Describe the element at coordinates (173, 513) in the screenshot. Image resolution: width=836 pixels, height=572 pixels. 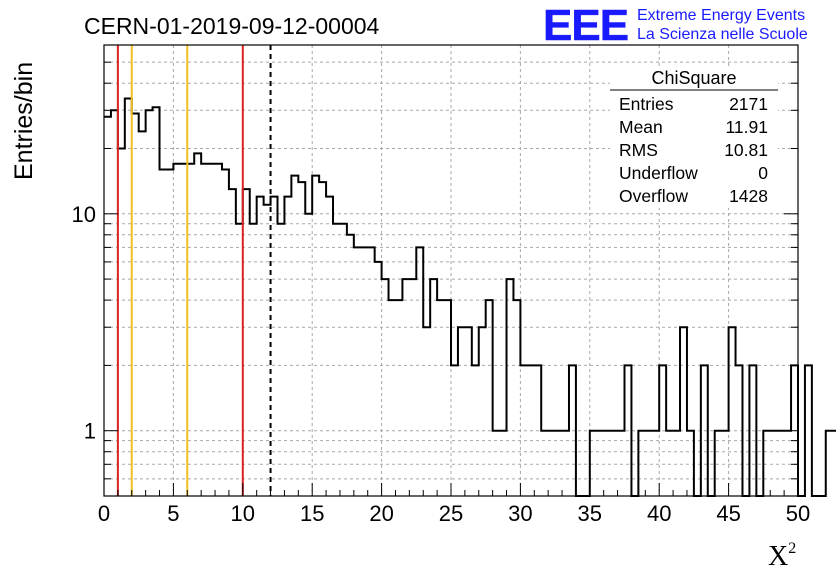
I see `x-tick-label: 5` at that location.